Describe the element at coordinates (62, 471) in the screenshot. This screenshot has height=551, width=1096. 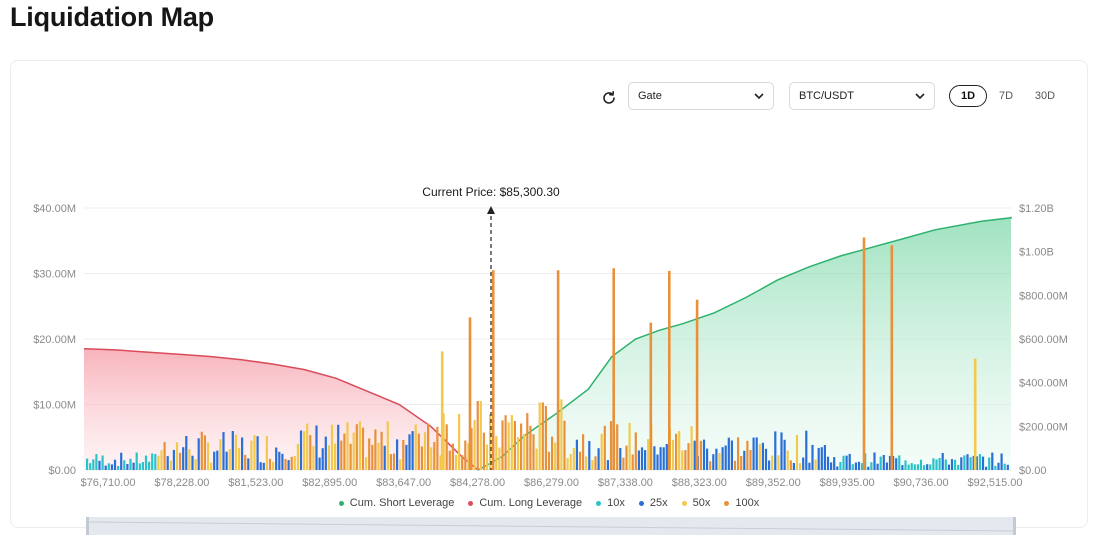
I see `y-left-tick-label: $0.00` at that location.